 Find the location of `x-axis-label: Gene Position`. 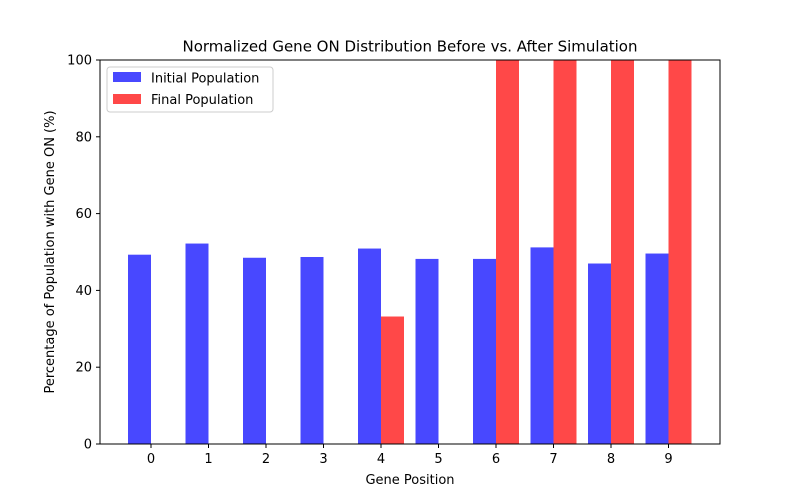

x-axis-label: Gene Position is located at coordinates (409, 480).